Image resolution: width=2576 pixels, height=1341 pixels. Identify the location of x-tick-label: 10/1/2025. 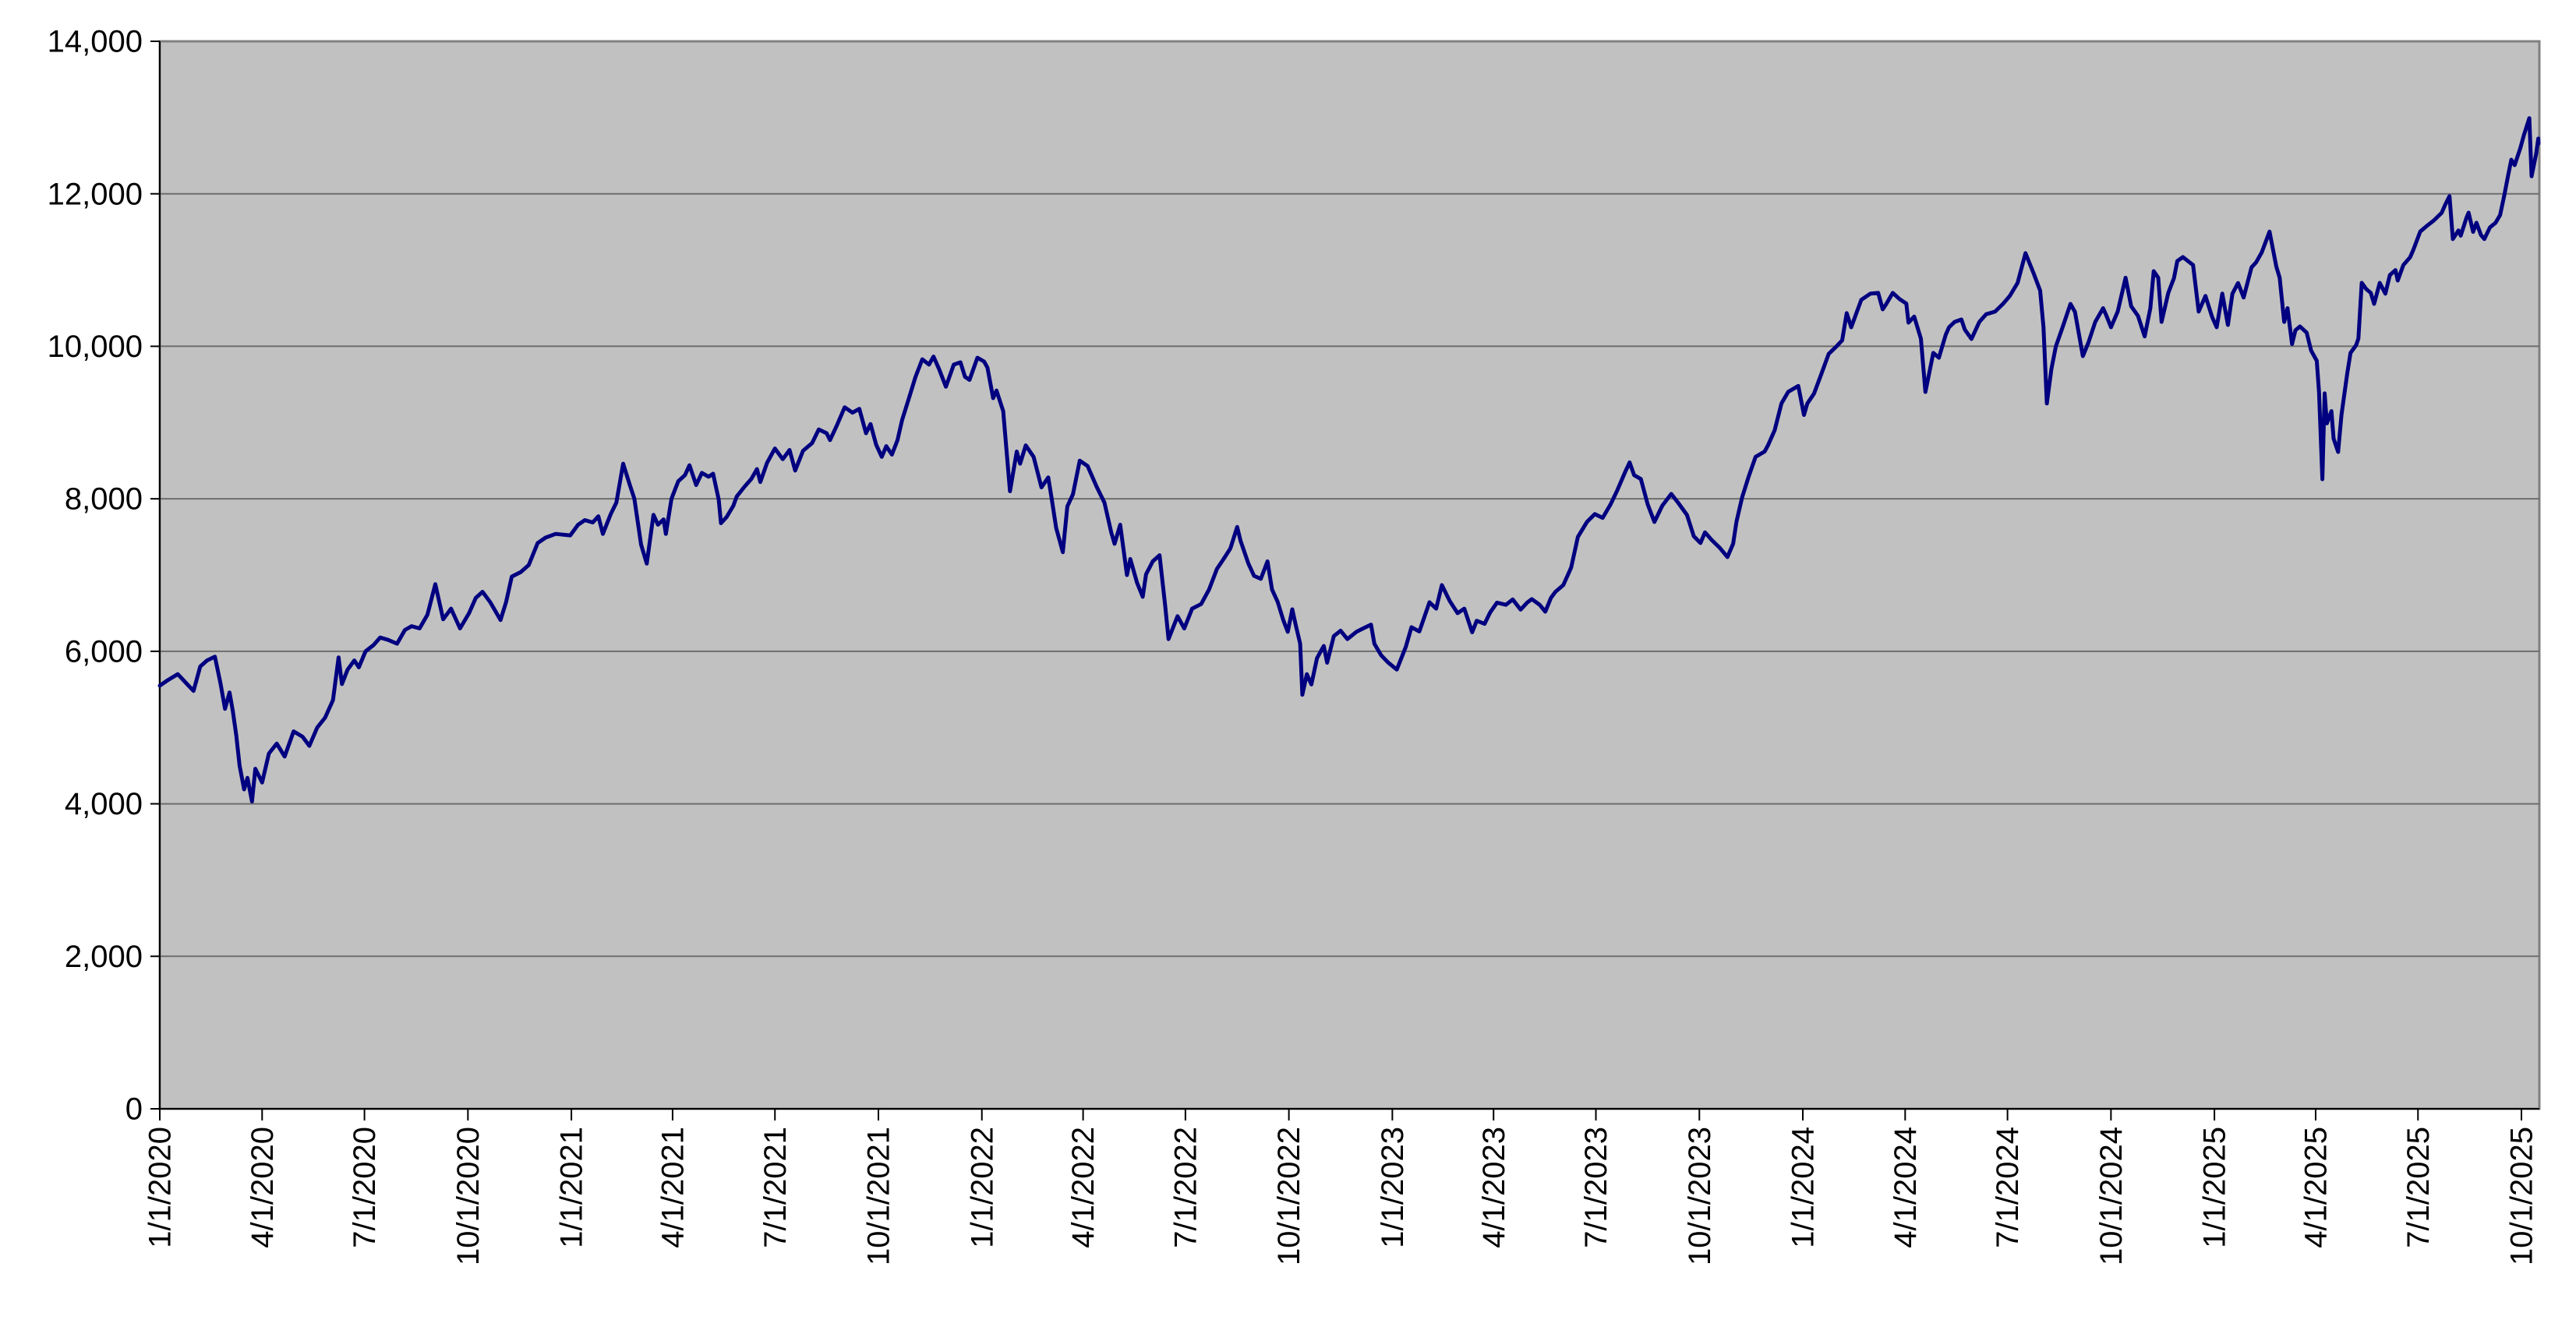
(2522, 1196).